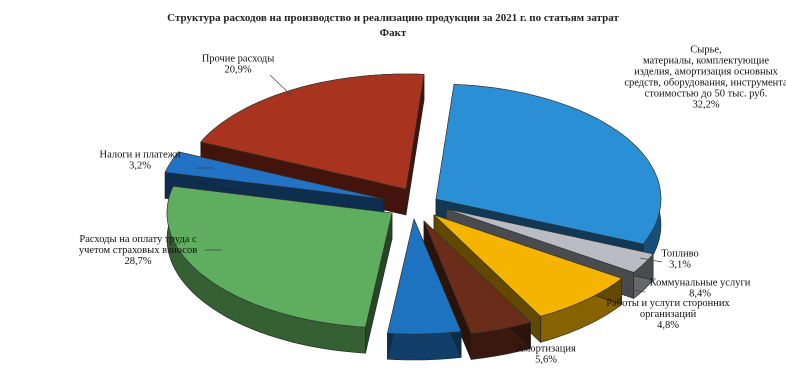 Image resolution: width=786 pixels, height=385 pixels. What do you see at coordinates (700, 289) in the screenshot?
I see `slice-label-2: Коммунальные услуги 8,4%` at bounding box center [700, 289].